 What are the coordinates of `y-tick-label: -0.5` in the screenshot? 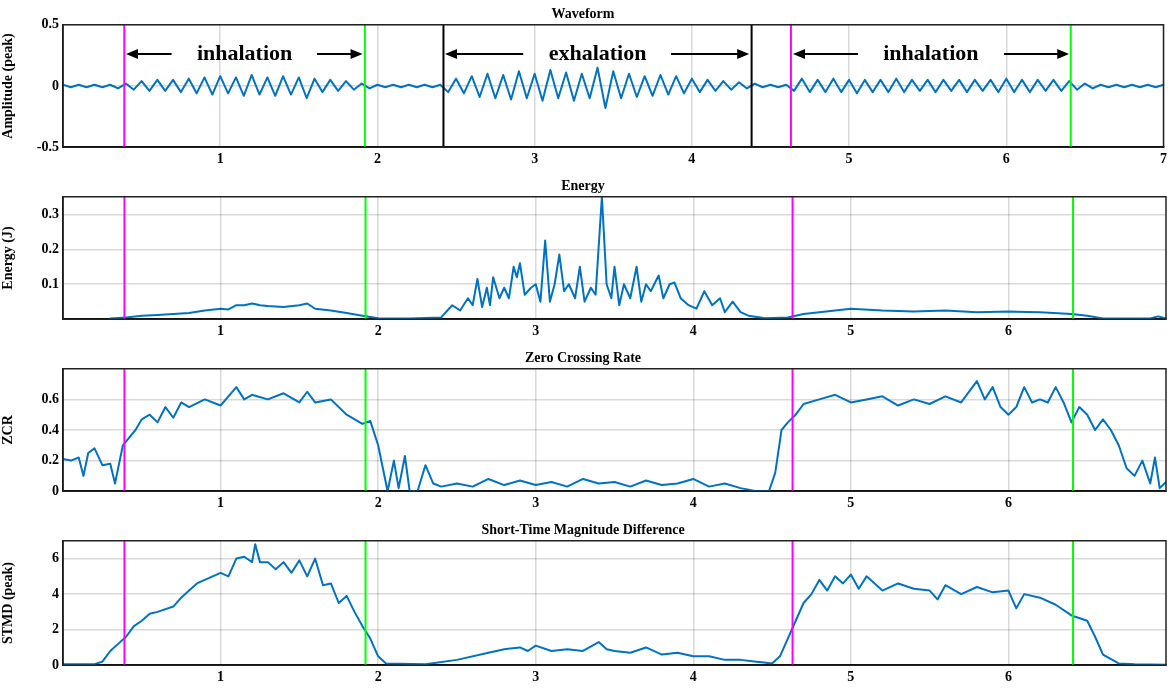 It's located at (47, 146).